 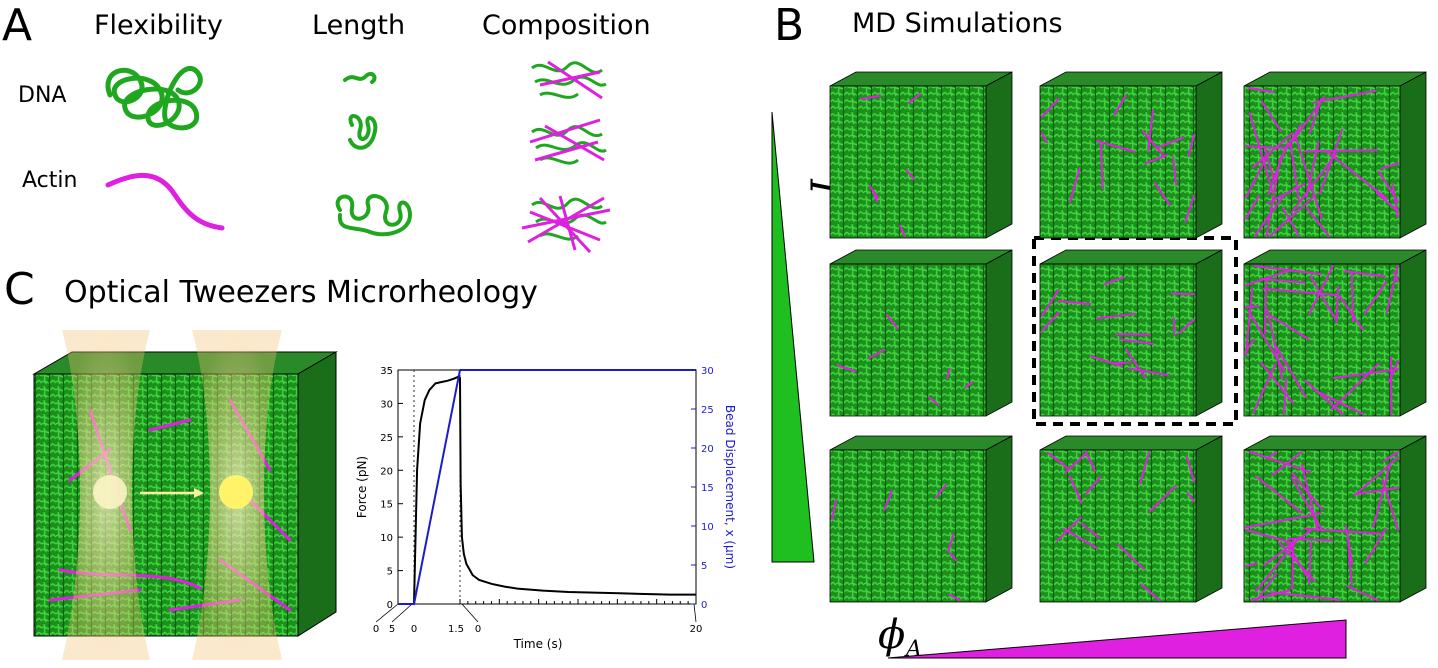 I want to click on chart-frame, so click(x=547, y=487).